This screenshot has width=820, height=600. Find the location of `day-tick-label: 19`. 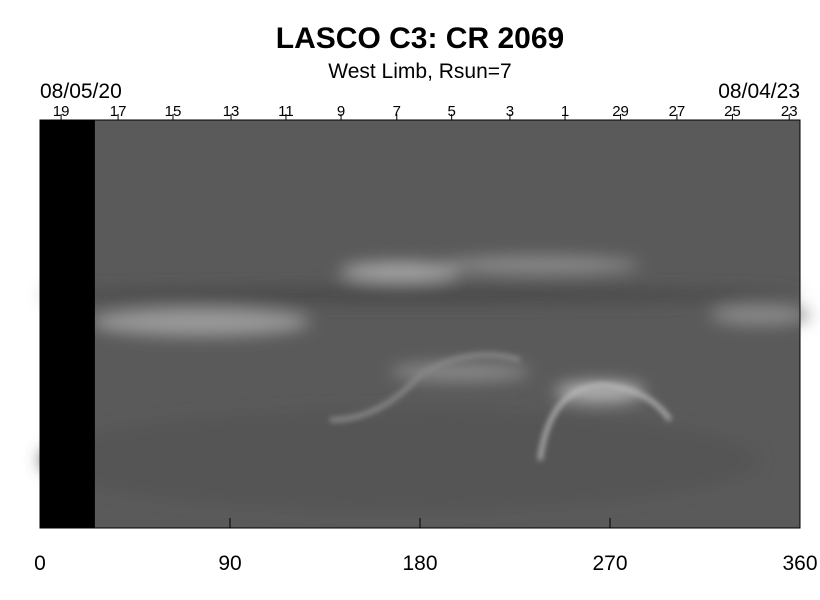

day-tick-label: 19 is located at coordinates (61, 111).